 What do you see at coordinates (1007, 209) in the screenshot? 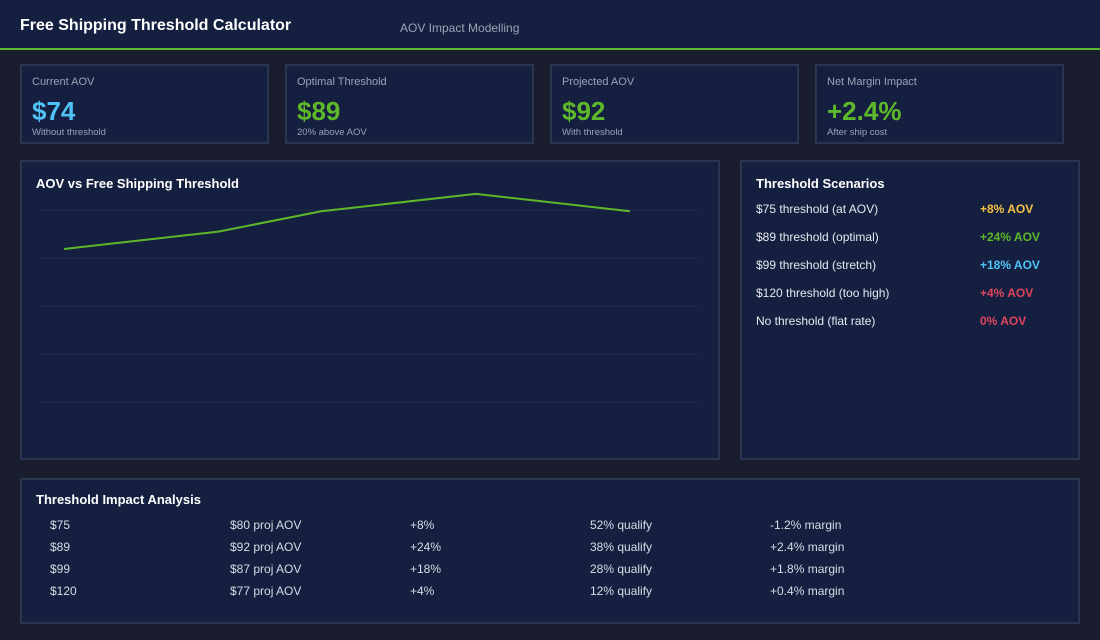
I see `scenario-value: +8% AOV` at bounding box center [1007, 209].